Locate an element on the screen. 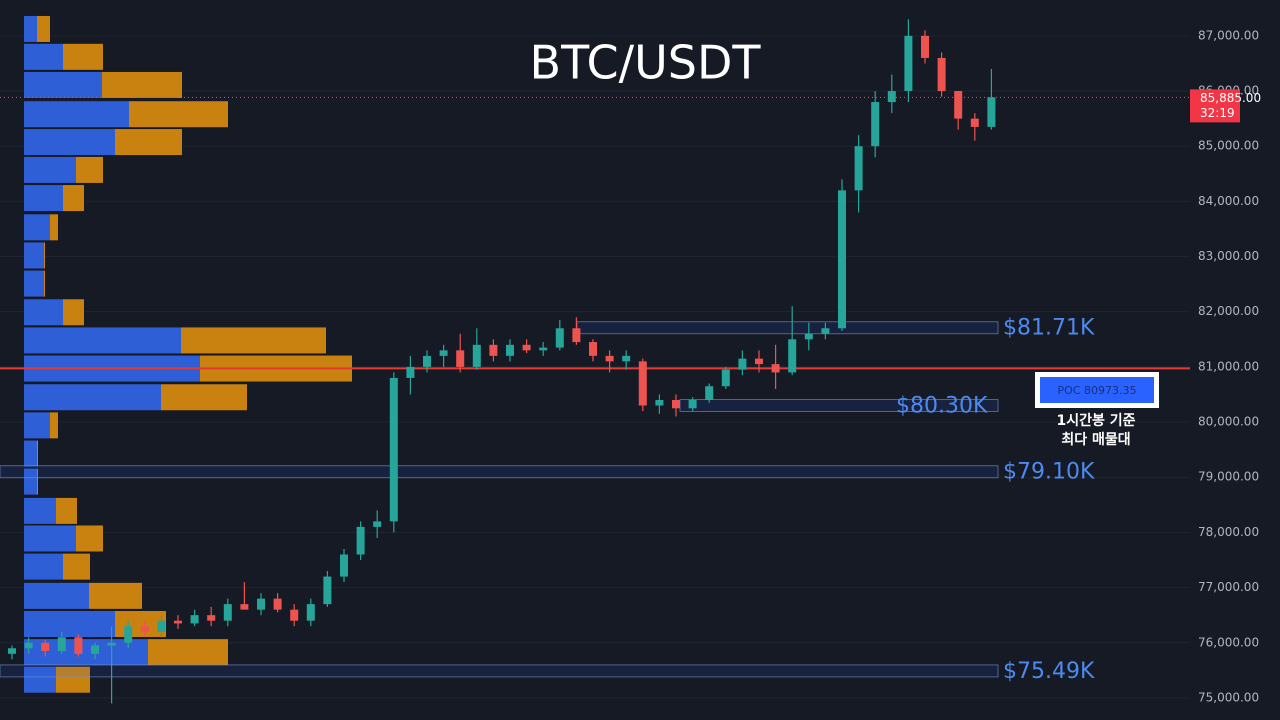 This screenshot has width=1280, height=720. y-tick-label: 77,000.00 is located at coordinates (1228, 587).